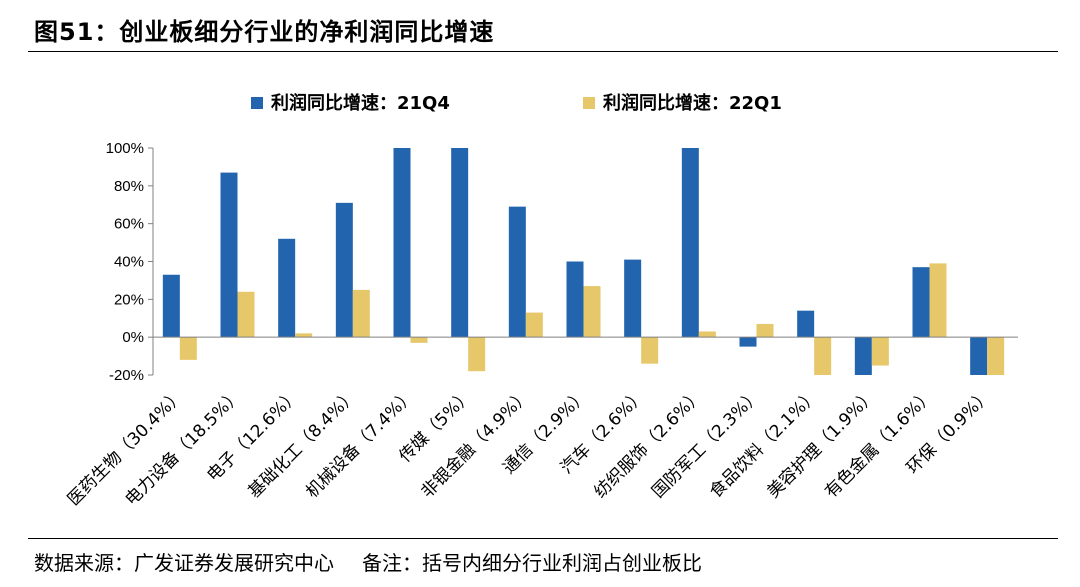 This screenshot has width=1080, height=587. What do you see at coordinates (129, 224) in the screenshot?
I see `y-tick-label: 60%` at bounding box center [129, 224].